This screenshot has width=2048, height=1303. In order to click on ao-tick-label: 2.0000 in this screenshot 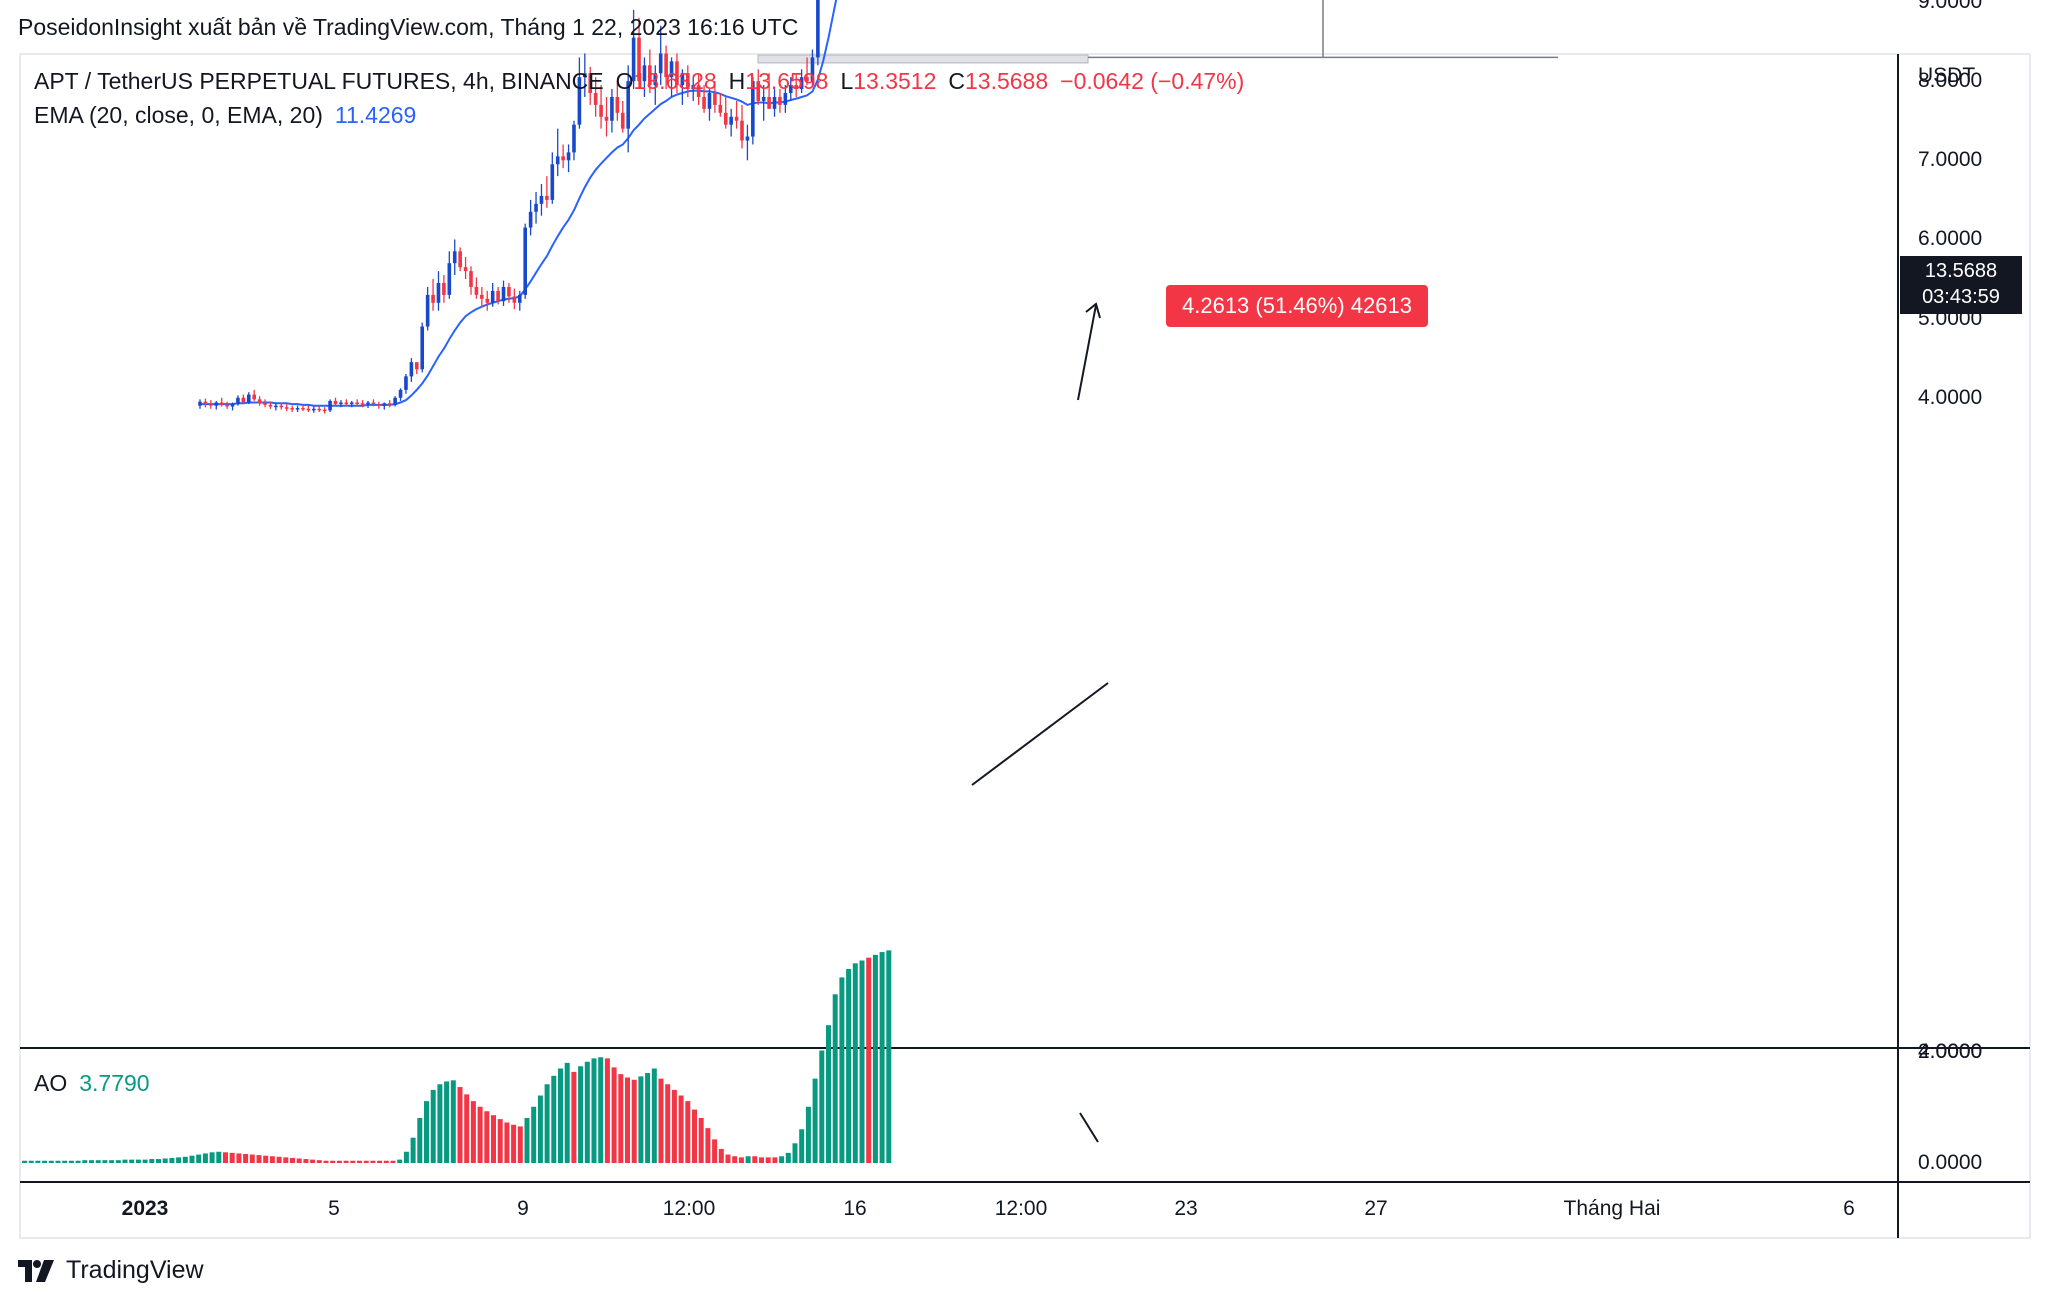, I will do `click(1950, 1051)`.